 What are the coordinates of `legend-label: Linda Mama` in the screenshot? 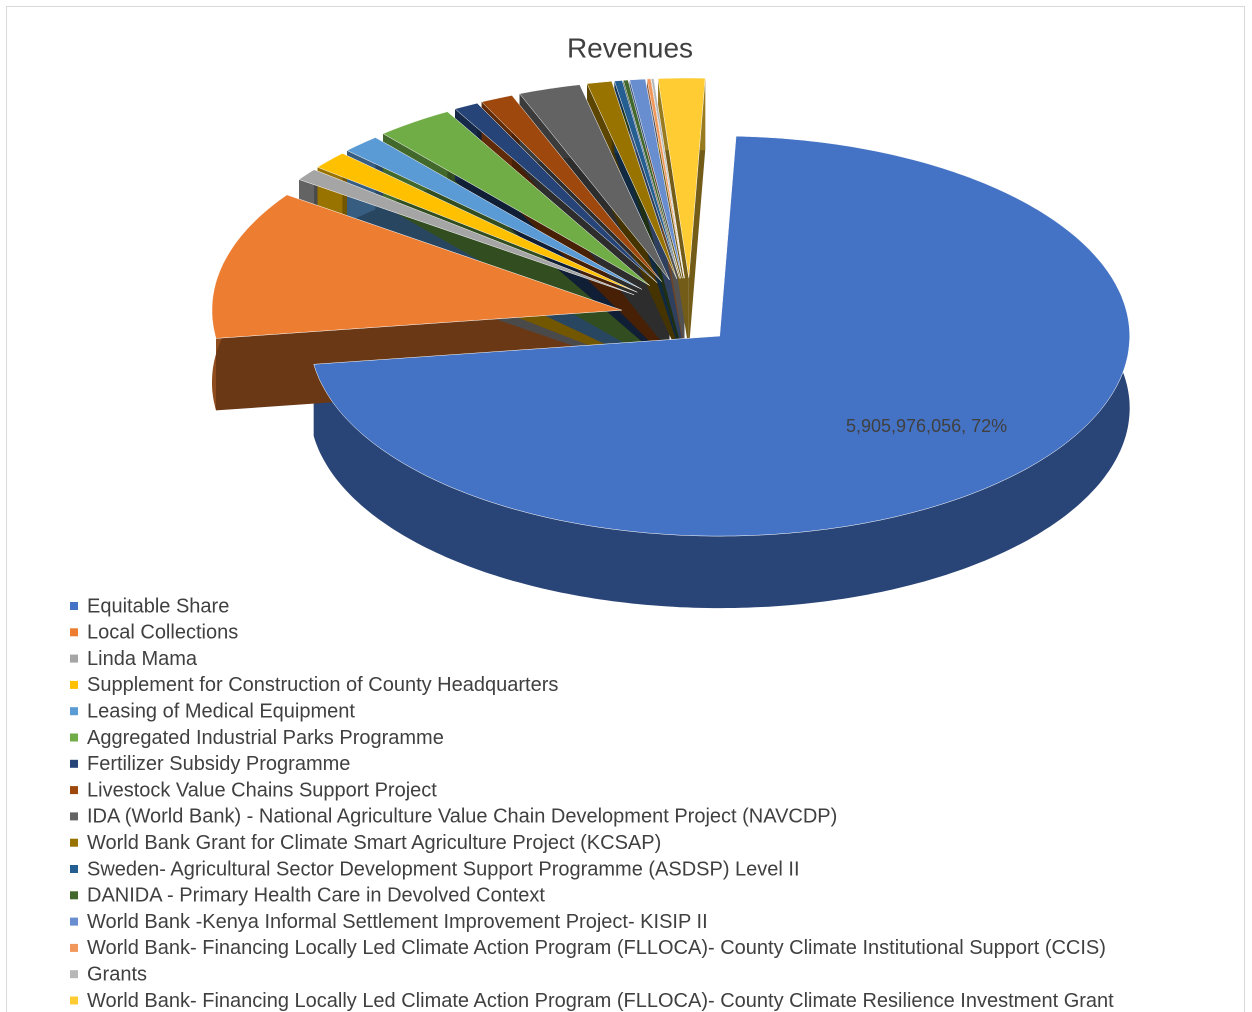 It's located at (142, 659).